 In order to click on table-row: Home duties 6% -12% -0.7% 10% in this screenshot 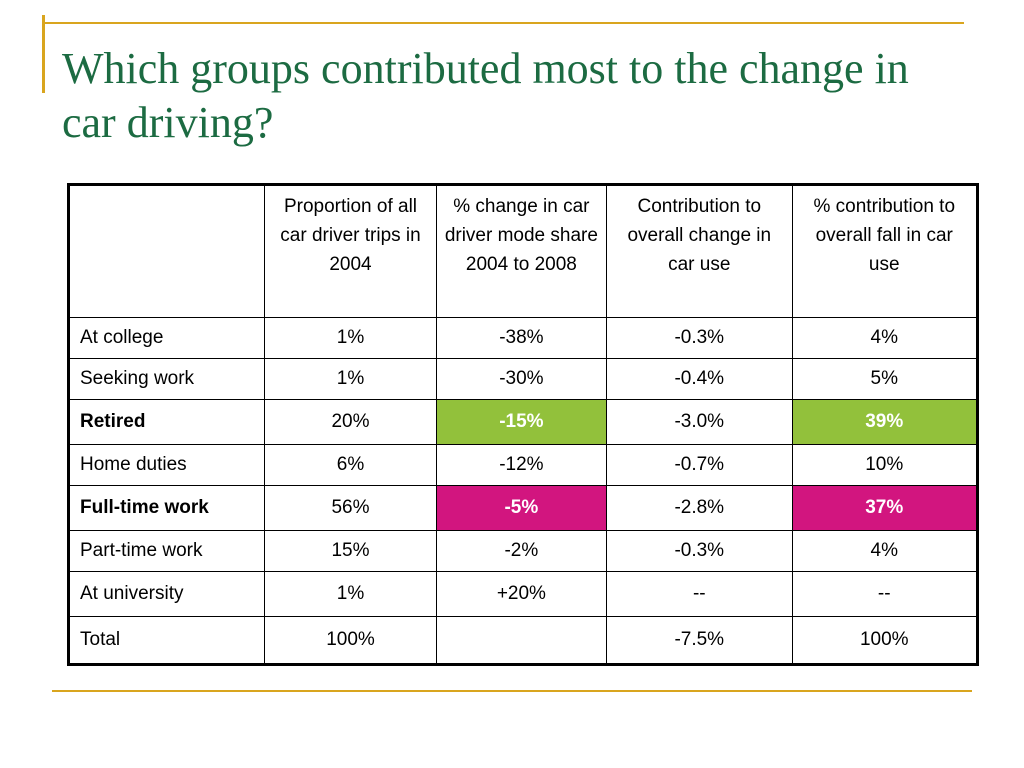, I will do `click(522, 465)`.